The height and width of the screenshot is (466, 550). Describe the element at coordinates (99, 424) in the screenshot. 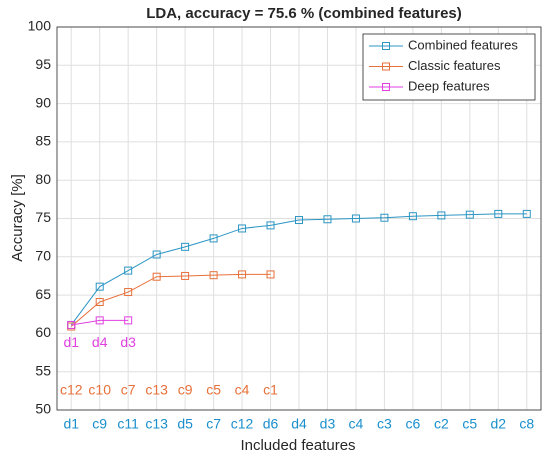

I see `x-tick-label: c9` at that location.